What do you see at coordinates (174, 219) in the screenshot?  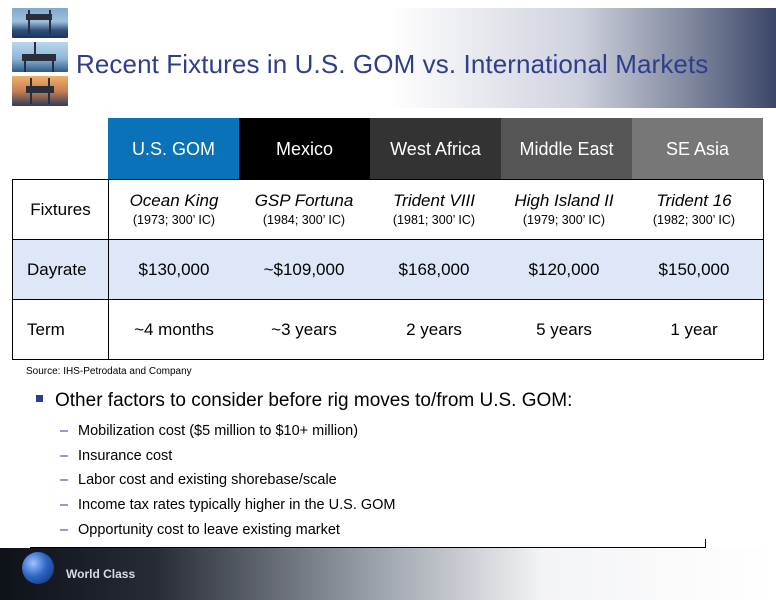 I see `rig-info: (1973; 300’ IC)` at bounding box center [174, 219].